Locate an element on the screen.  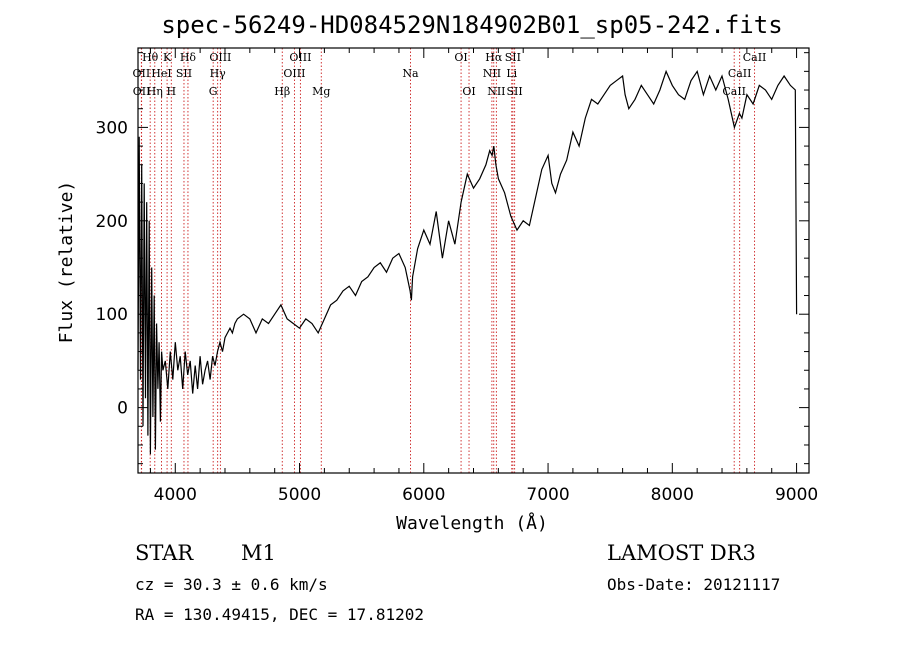
line-label-13: OIII is located at coordinates (300, 57).